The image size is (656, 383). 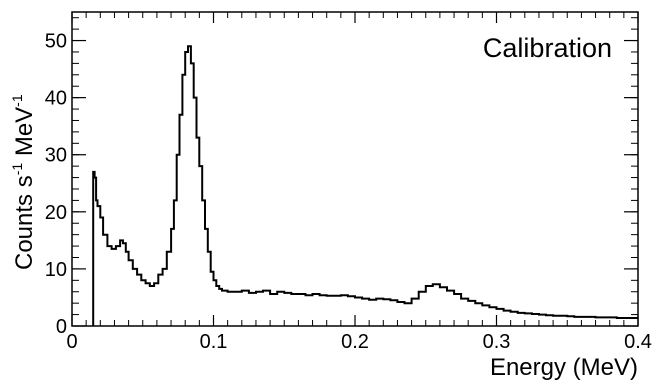 What do you see at coordinates (56, 184) in the screenshot?
I see `y-tick-labels: 0 10 20 30 40 50` at bounding box center [56, 184].